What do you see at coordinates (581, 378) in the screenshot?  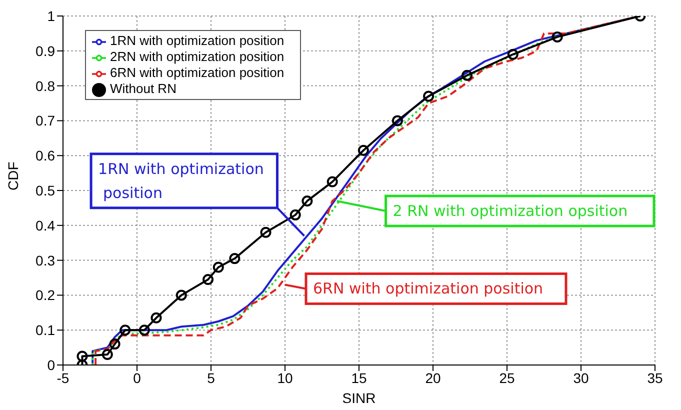 I see `x-tick-label: 30` at bounding box center [581, 378].